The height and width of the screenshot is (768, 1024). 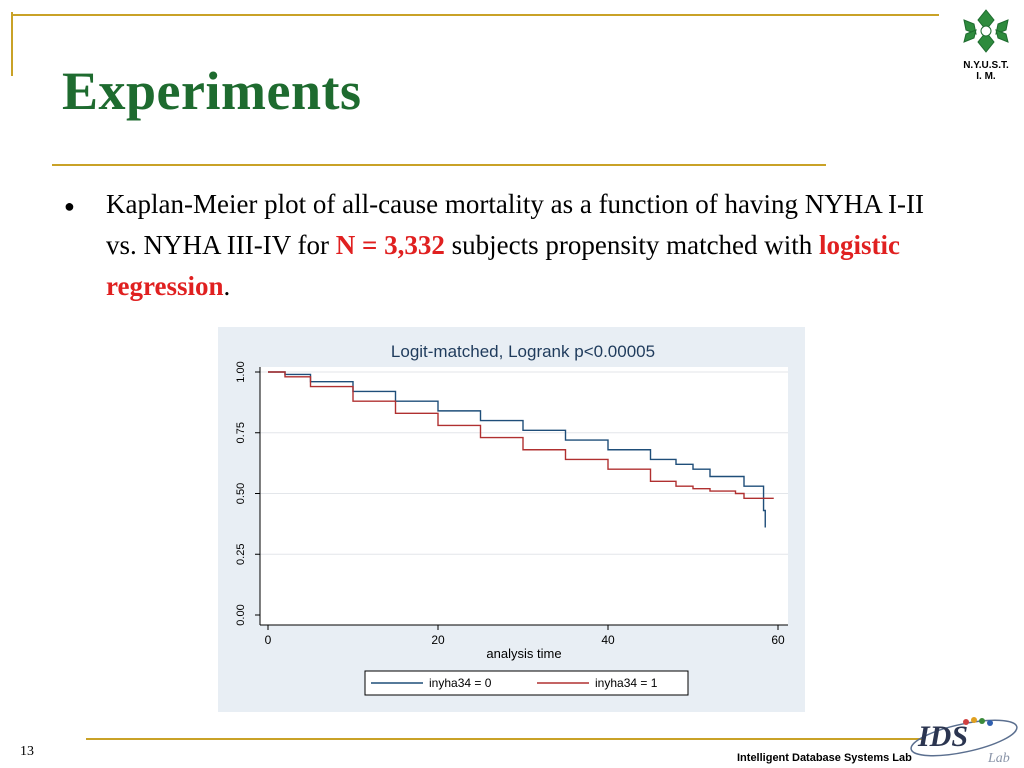 What do you see at coordinates (241, 614) in the screenshot?
I see `y-tick-label: 0.00` at bounding box center [241, 614].